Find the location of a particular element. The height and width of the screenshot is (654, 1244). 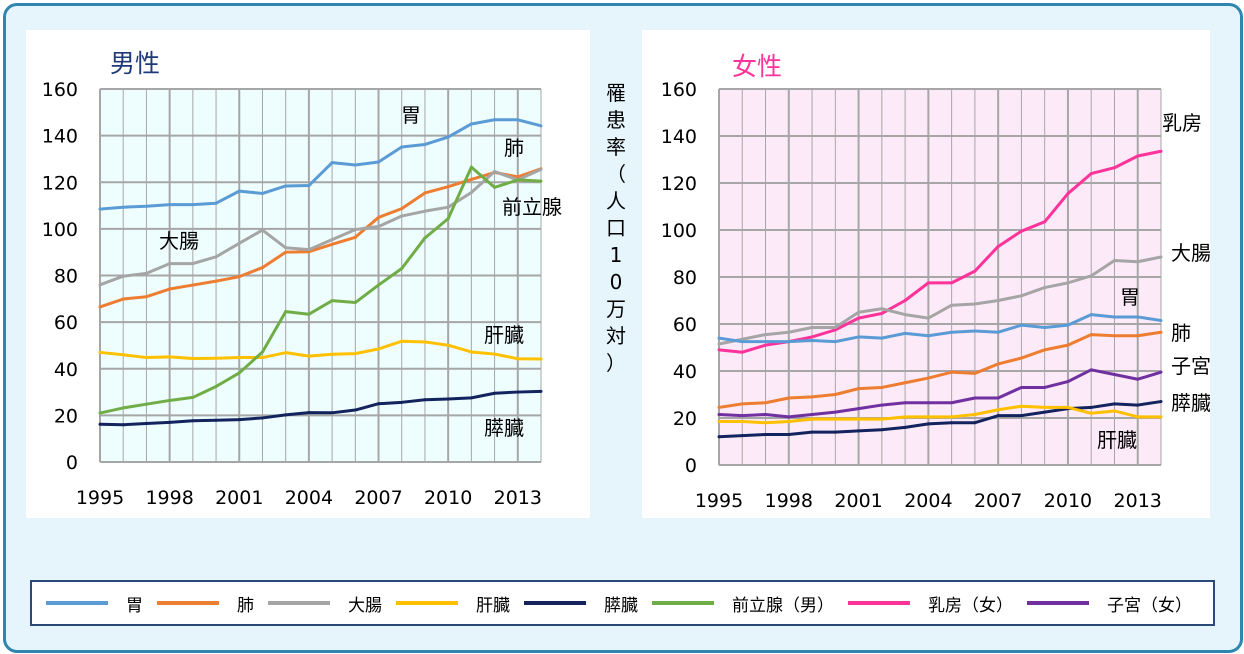

series-label: 膵臓 is located at coordinates (1190, 403).